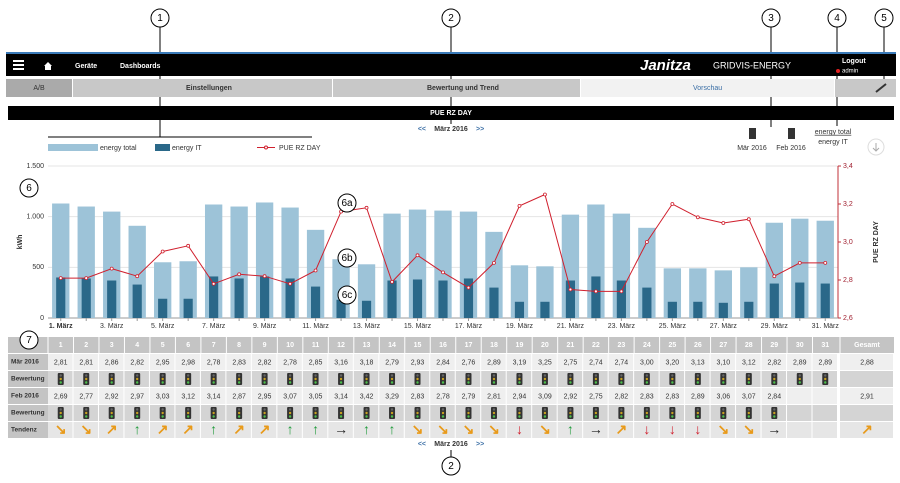 The width and height of the screenshot is (900, 483). I want to click on tab-tool, so click(865, 88).